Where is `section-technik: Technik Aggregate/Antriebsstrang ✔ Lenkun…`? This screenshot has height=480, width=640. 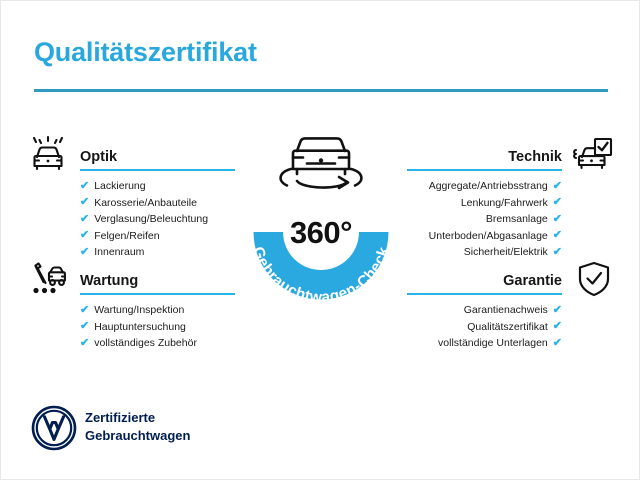 section-technik: Technik Aggregate/Antriebsstrang ✔ Lenkun… is located at coordinates (484, 201).